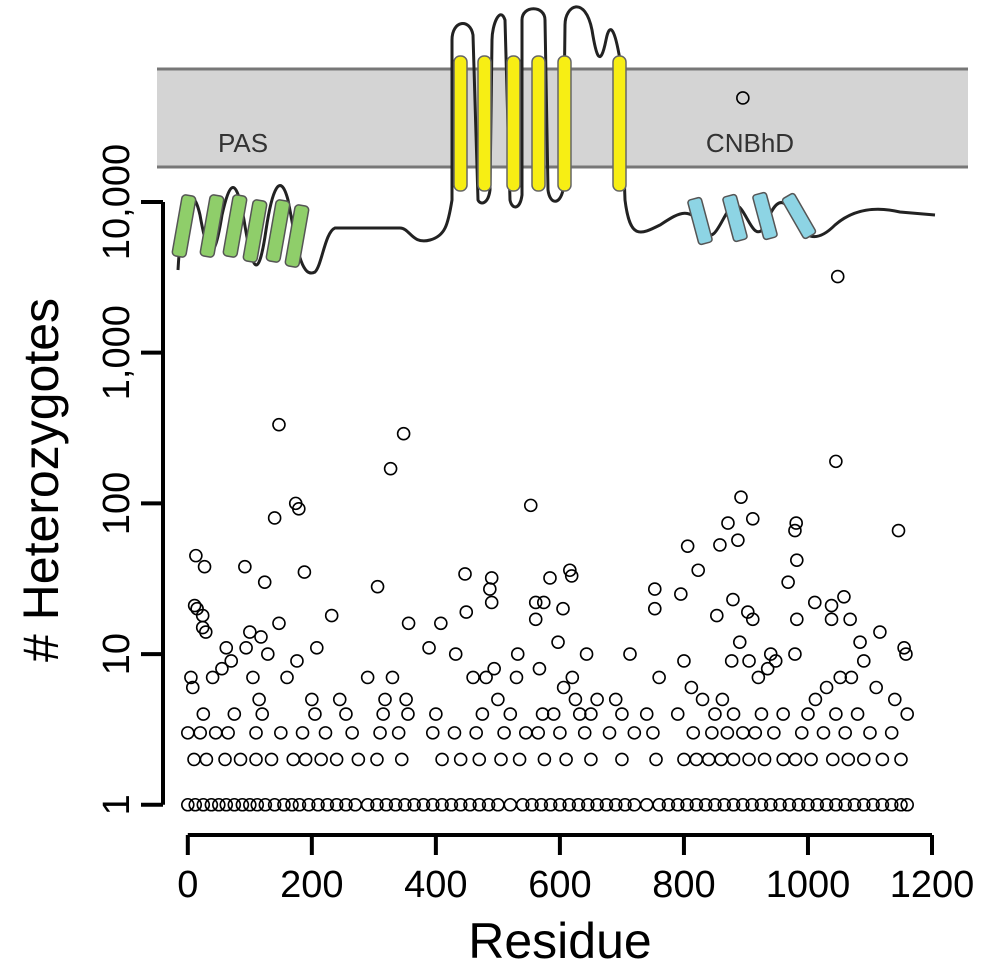 This screenshot has width=986, height=967. What do you see at coordinates (187, 885) in the screenshot?
I see `x-tick-label: 0` at bounding box center [187, 885].